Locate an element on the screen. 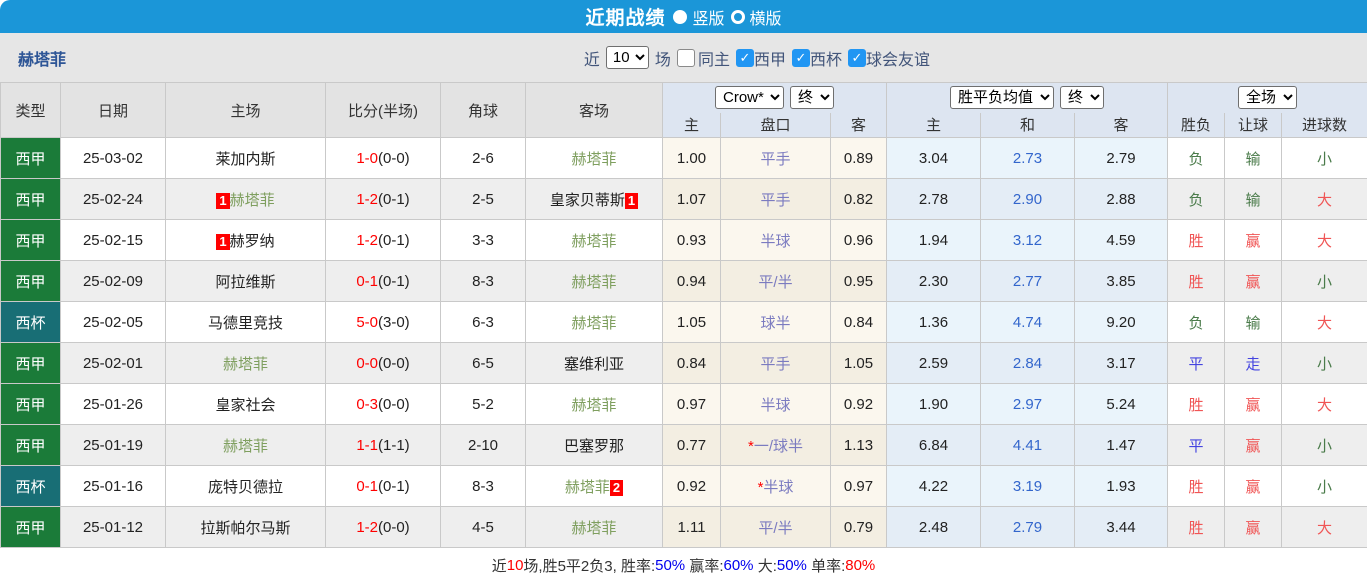 Image resolution: width=1367 pixels, height=582 pixels. recent-count-select: 10 is located at coordinates (627, 57).